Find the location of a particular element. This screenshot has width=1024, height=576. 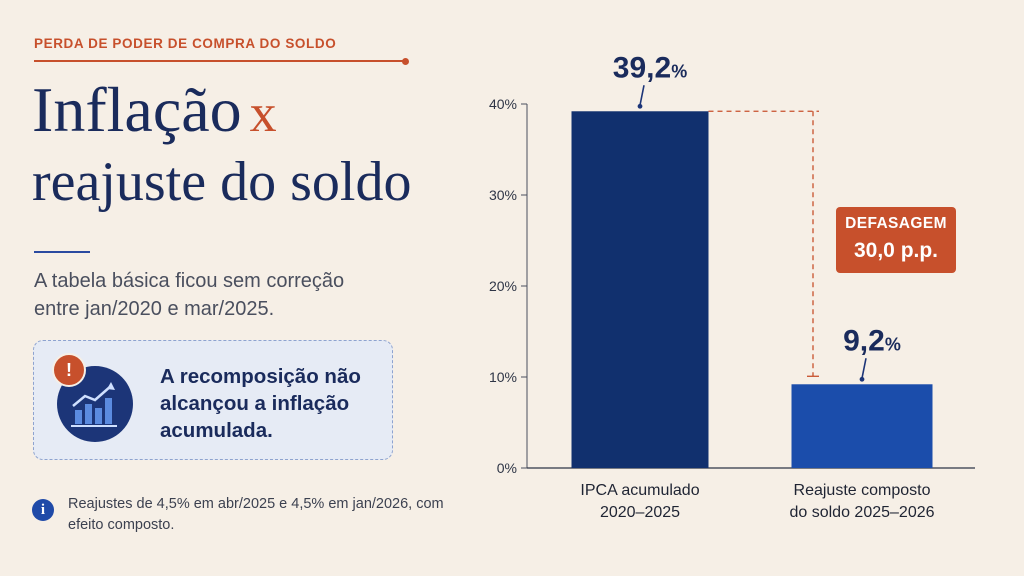

title-line-2: reajuste do soldo is located at coordinates (222, 182).